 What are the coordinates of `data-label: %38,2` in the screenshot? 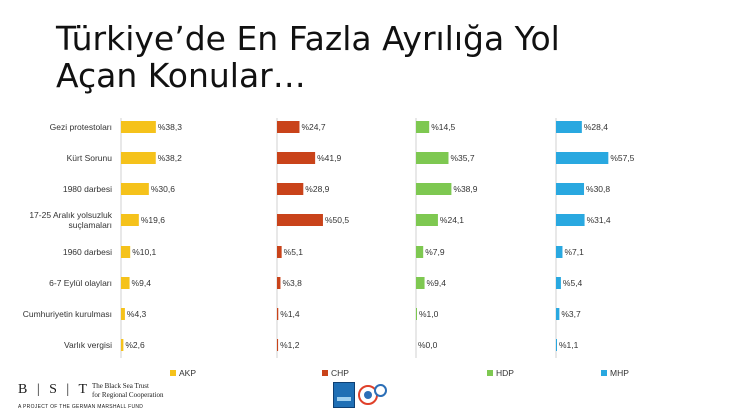 It's located at (170, 158).